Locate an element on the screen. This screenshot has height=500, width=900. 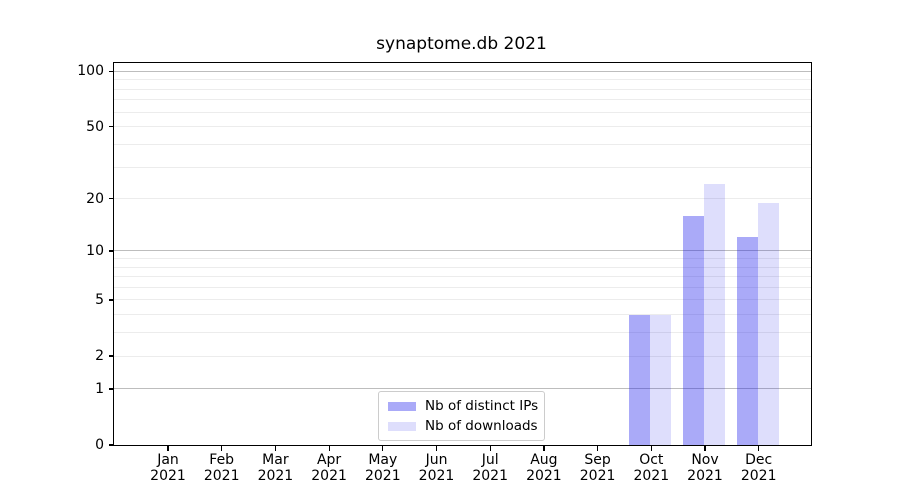
bar-nb-of-distinct-ips-nov-2021 is located at coordinates (693, 330).